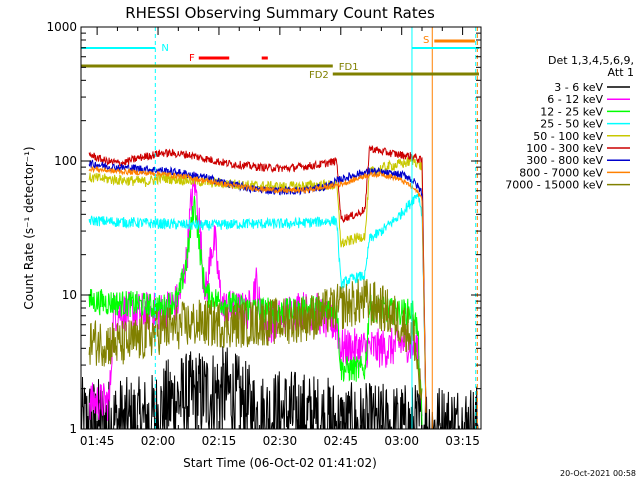 The image size is (640, 480). I want to click on saa-label: S, so click(426, 40).